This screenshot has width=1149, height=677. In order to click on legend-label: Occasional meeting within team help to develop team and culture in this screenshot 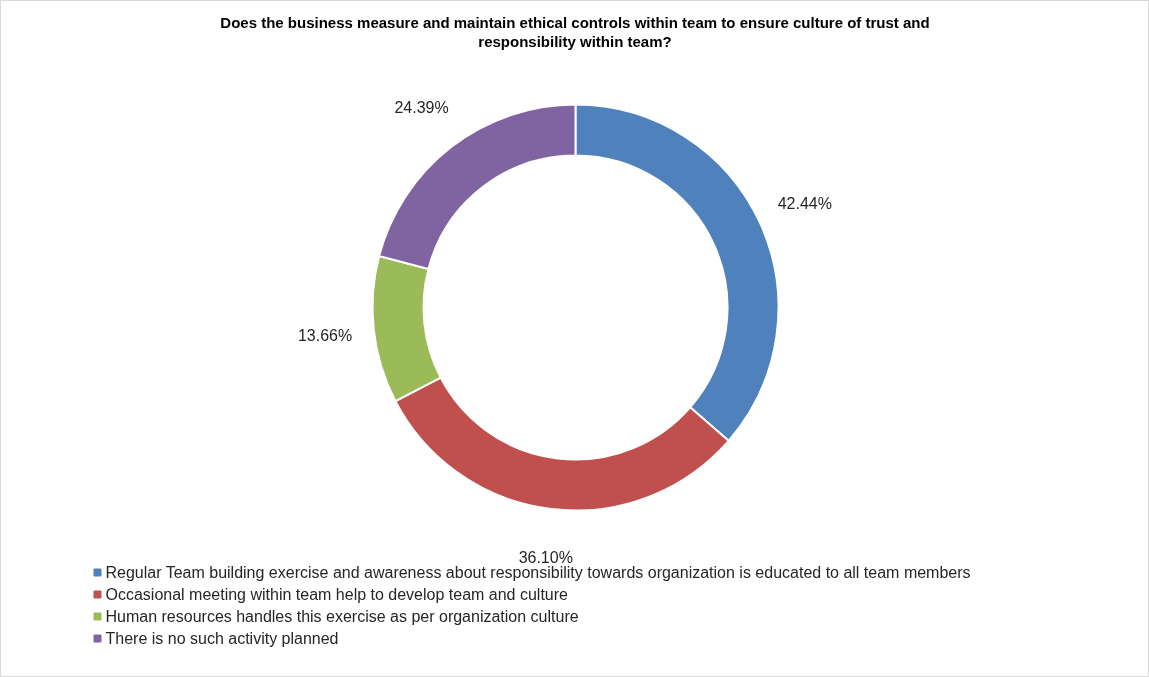, I will do `click(337, 594)`.